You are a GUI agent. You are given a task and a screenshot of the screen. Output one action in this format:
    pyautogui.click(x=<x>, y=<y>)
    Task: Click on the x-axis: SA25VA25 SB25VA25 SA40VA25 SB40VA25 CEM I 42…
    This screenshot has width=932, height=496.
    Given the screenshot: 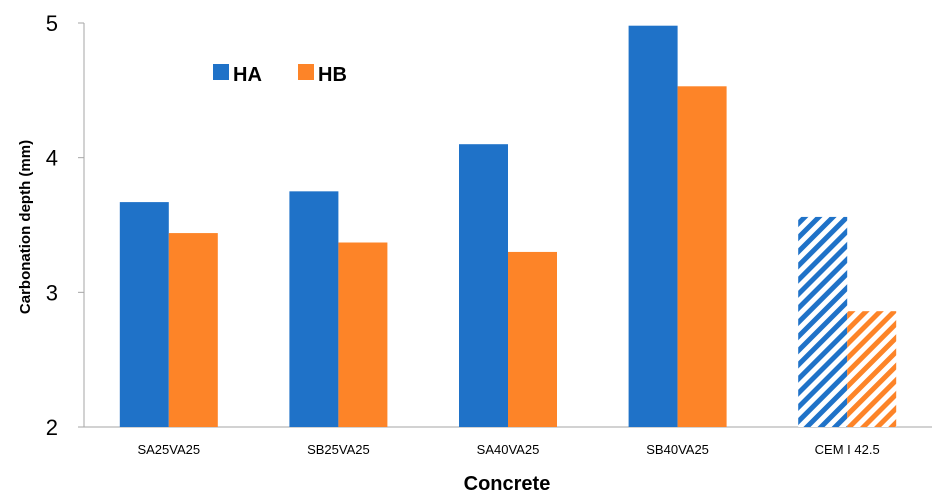 What is the action you would take?
    pyautogui.click(x=508, y=441)
    